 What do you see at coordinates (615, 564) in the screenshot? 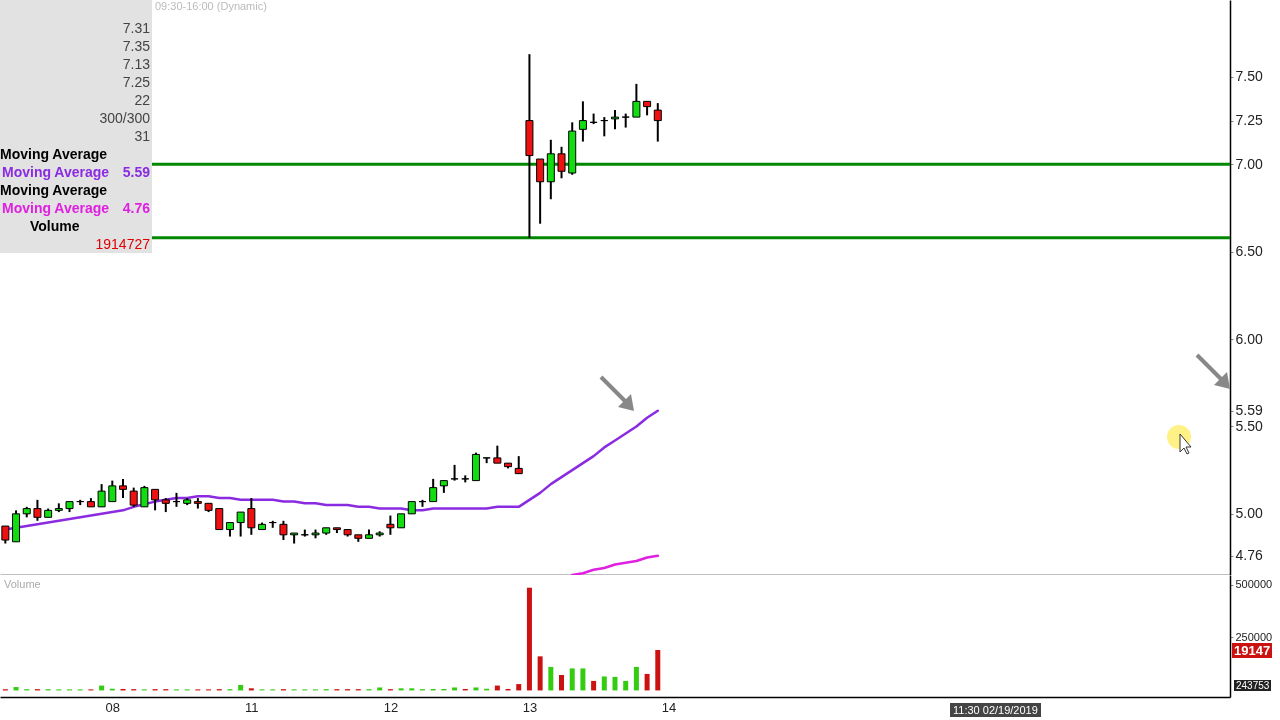
I see `line-series` at bounding box center [615, 564].